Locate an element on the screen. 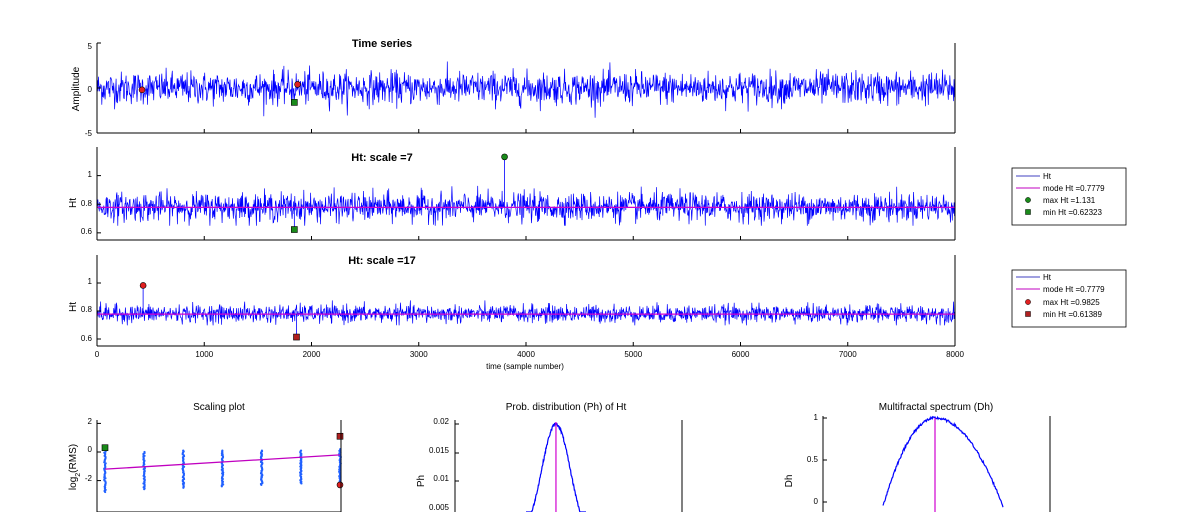  y-axis-label-sub: 2 is located at coordinates (78, 475).